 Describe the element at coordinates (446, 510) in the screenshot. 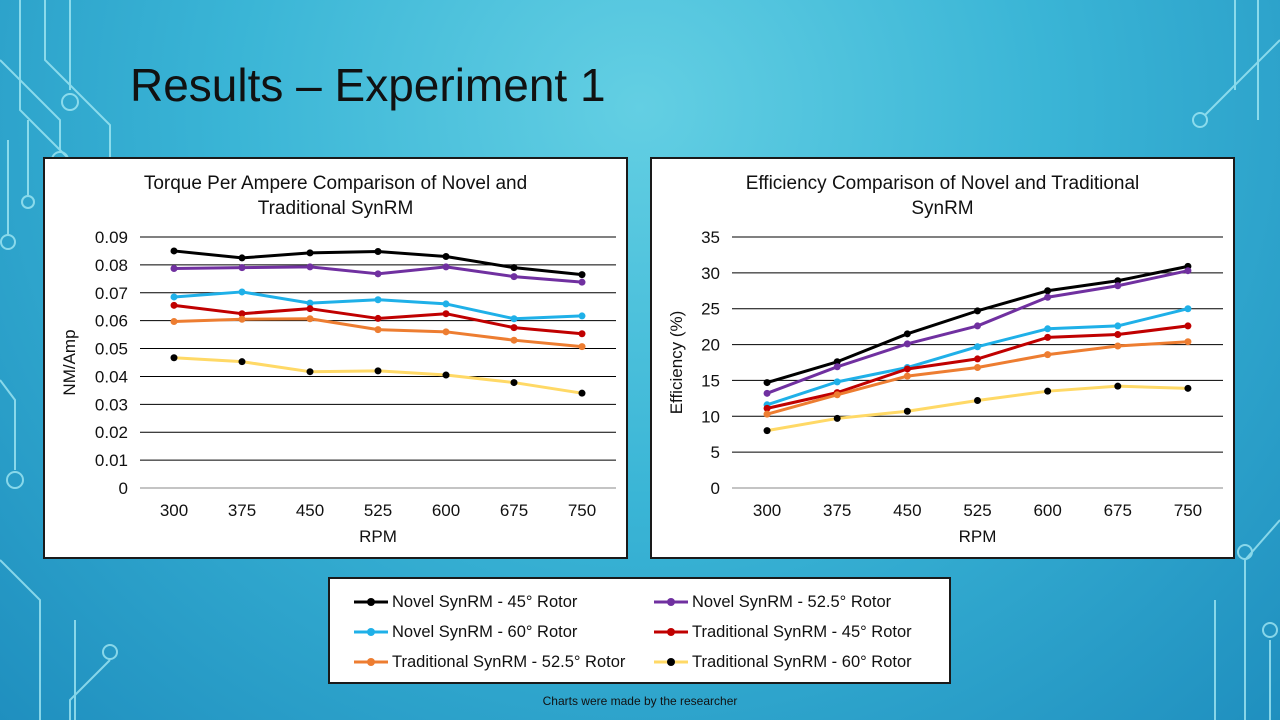

I see `torque-x-tick-label: 600` at that location.